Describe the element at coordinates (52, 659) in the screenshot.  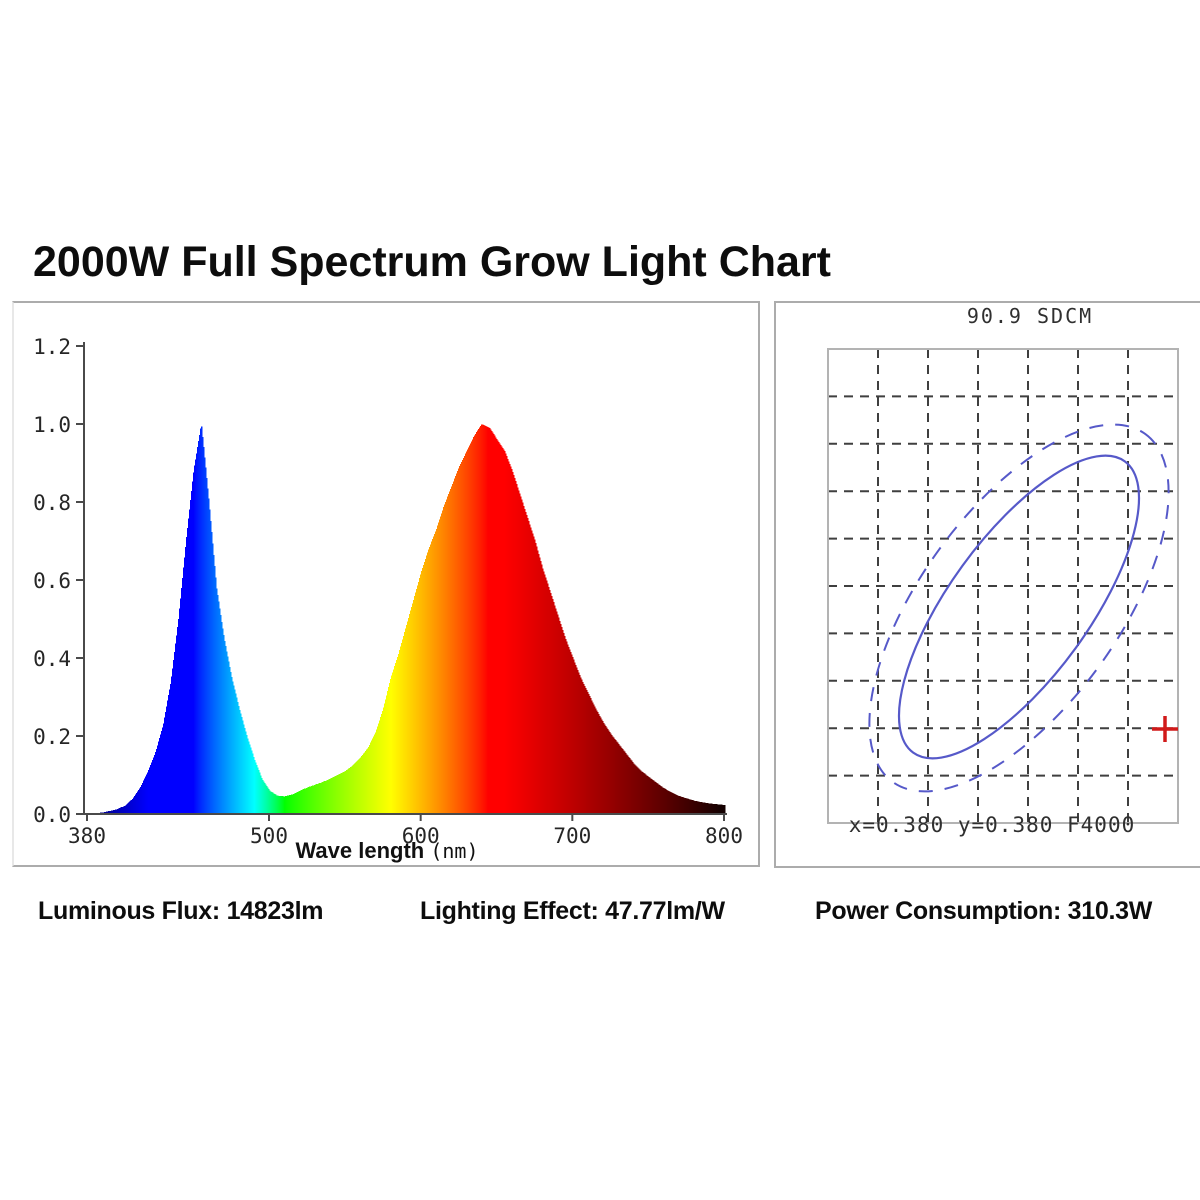
I see `svg-text: 0.4` at that location.